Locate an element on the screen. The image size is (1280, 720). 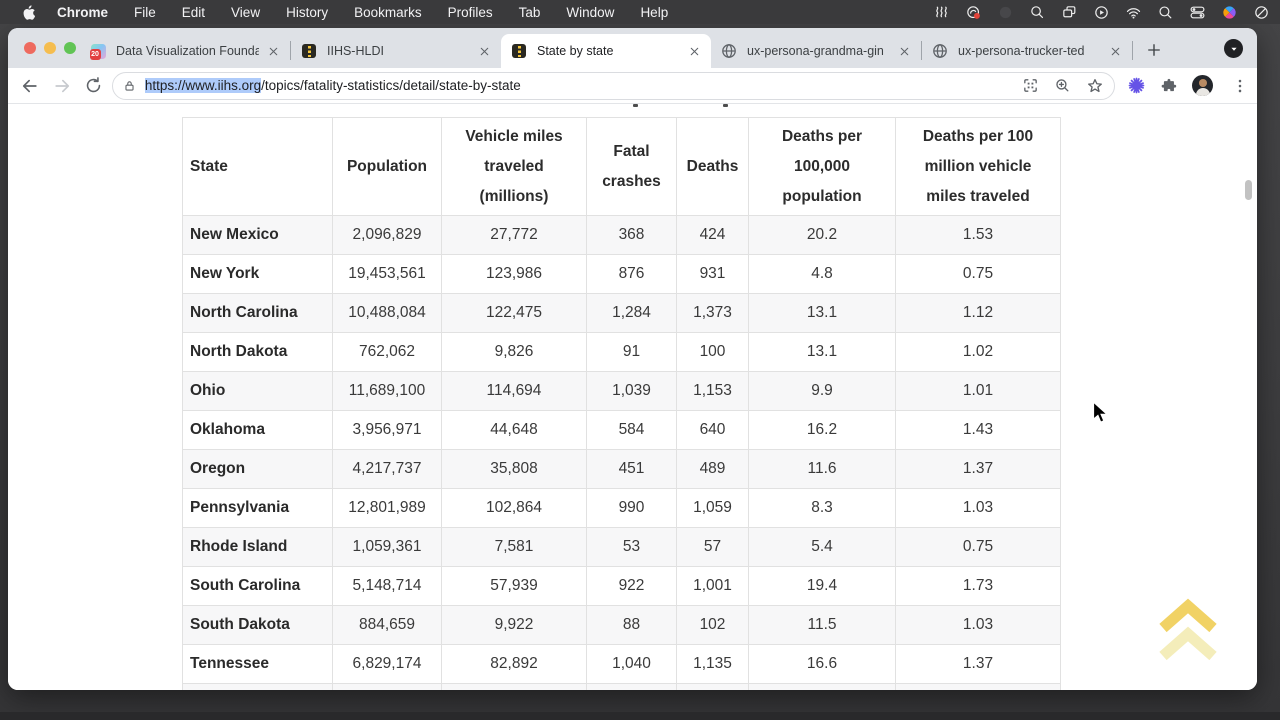
value-cell: 584 is located at coordinates (631, 430).